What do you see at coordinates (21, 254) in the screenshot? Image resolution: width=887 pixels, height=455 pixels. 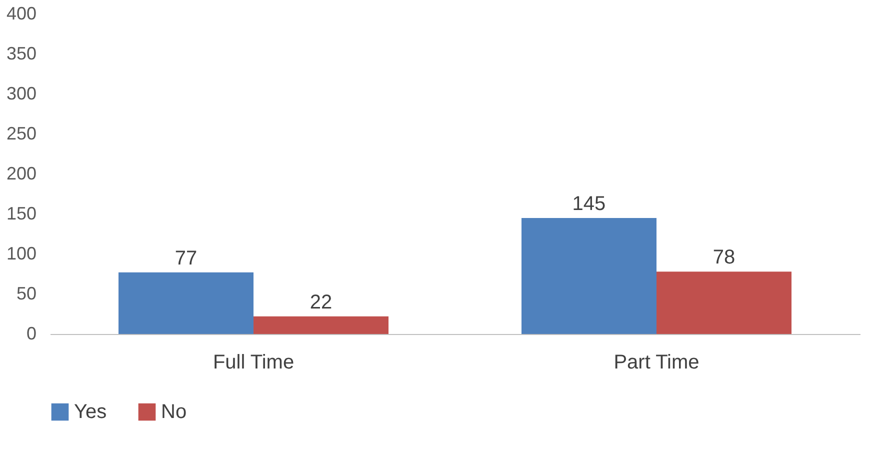 I see `y-tick-label: 100` at bounding box center [21, 254].